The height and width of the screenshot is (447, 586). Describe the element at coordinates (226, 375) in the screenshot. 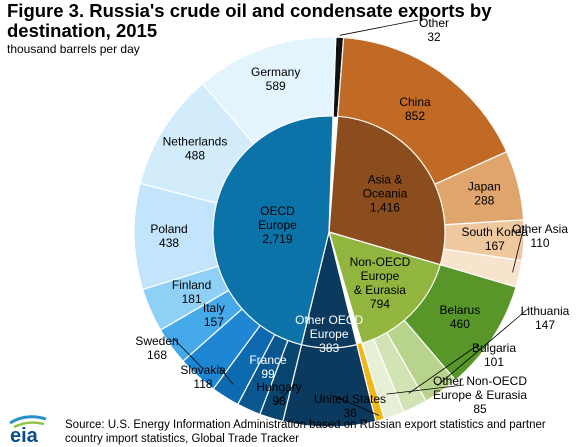

I see `leader-line-slovakia` at that location.